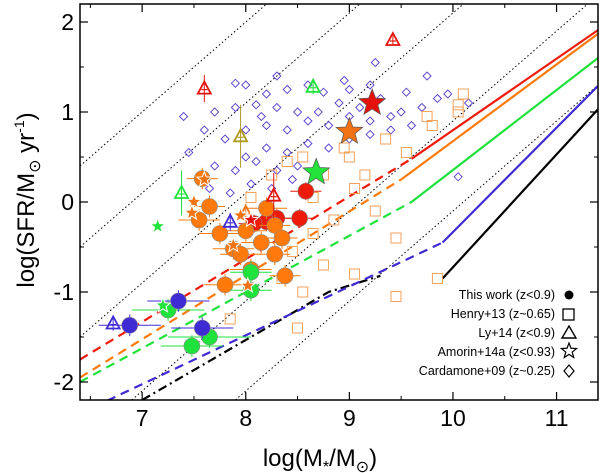 The height and width of the screenshot is (473, 600). Describe the element at coordinates (569, 331) in the screenshot. I see `legend-open-triangle-icon` at that location.